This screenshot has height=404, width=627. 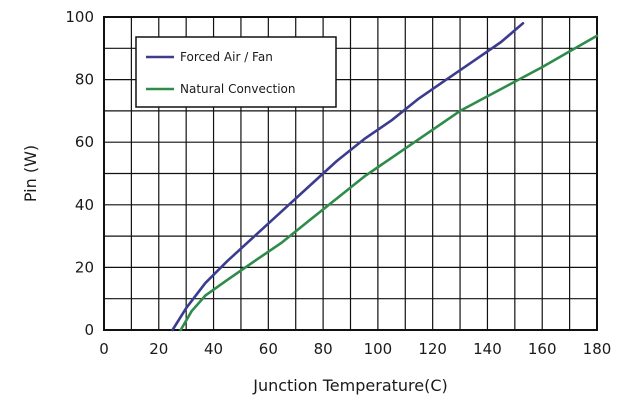 I want to click on x-tick-label: 120, so click(x=432, y=349).